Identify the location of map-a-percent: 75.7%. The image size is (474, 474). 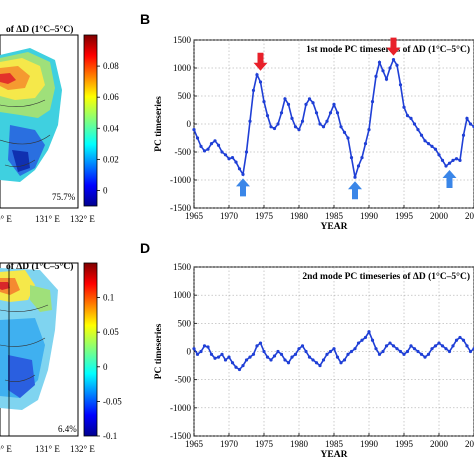
(64, 197).